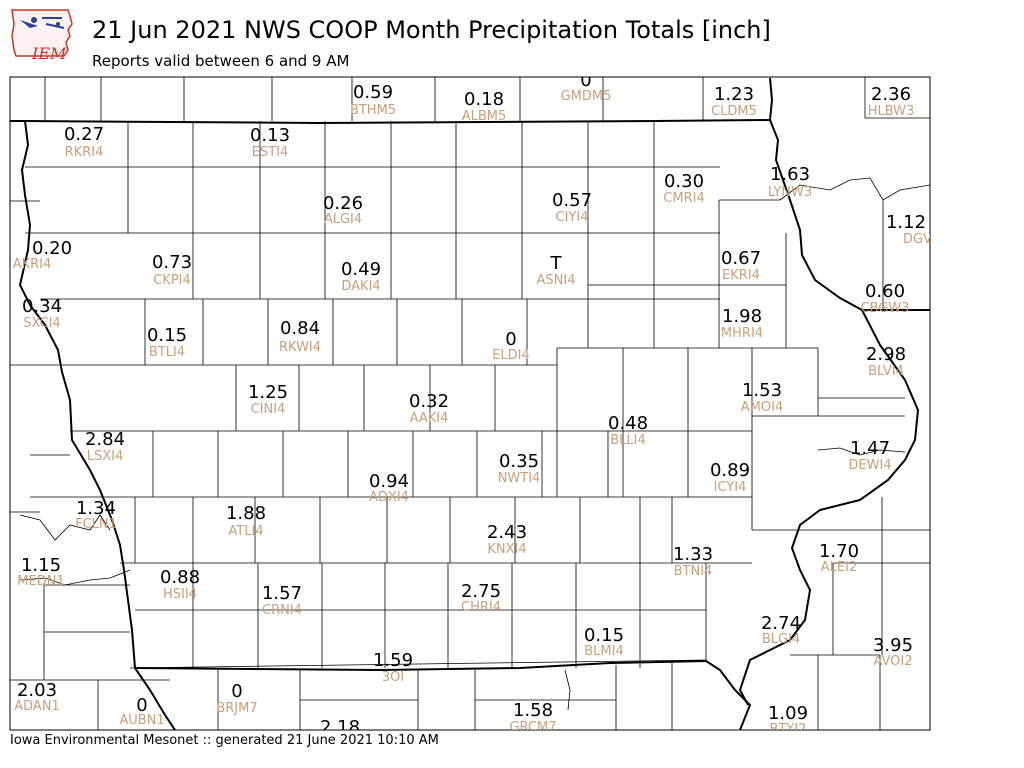 Image resolution: width=1024 pixels, height=768 pixels. I want to click on station-value: 1.34, so click(96, 508).